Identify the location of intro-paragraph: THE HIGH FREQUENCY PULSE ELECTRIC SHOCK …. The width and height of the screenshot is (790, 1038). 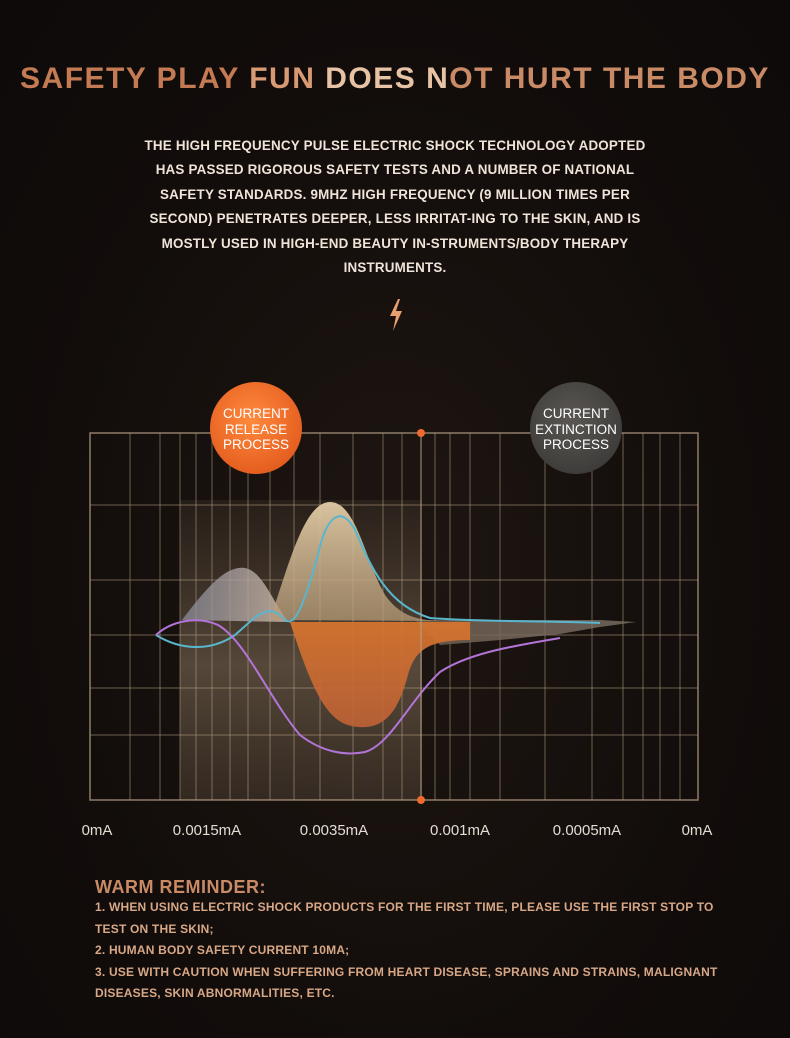
(395, 207).